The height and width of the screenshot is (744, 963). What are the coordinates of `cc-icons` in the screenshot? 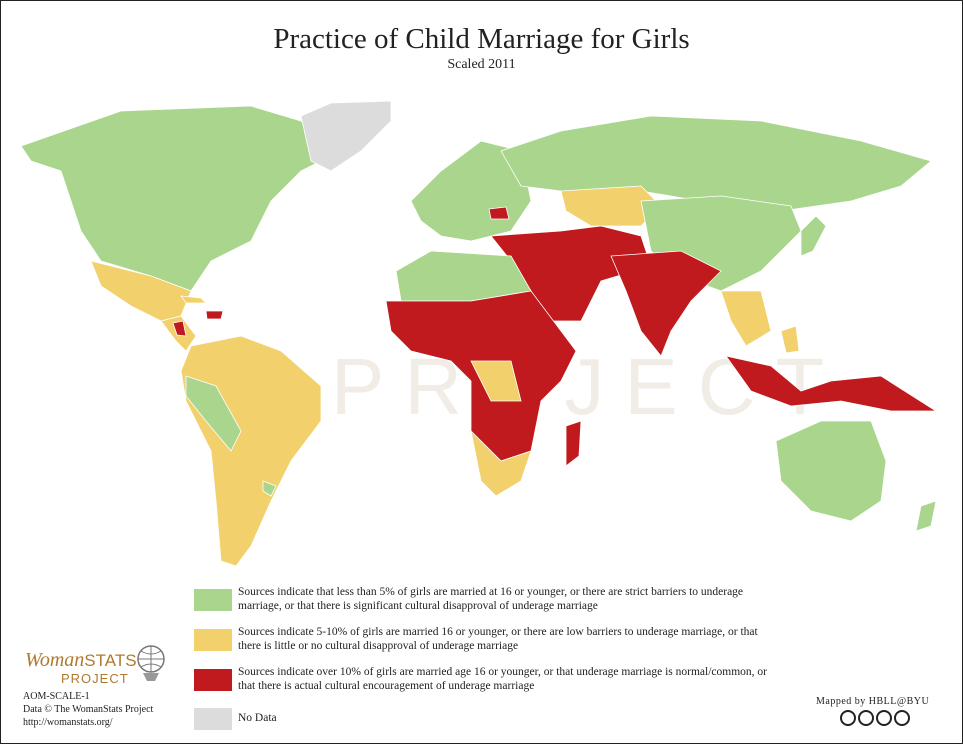 It's located at (875, 718).